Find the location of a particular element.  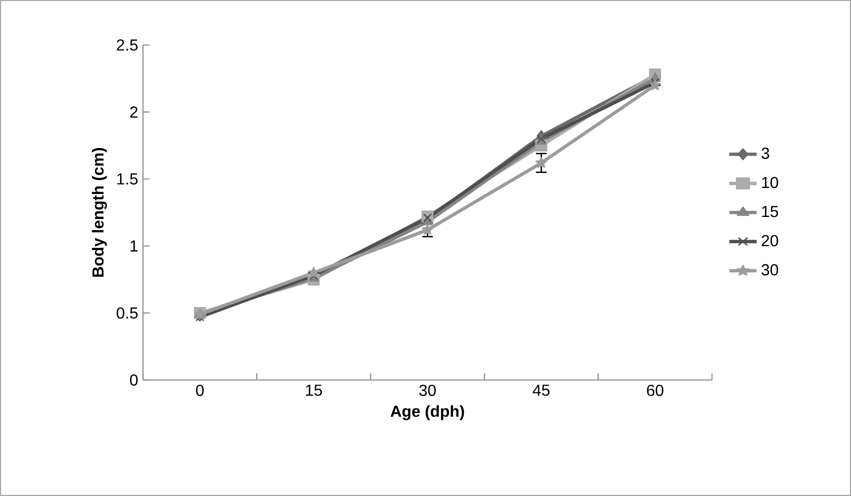

x-tick-label: 60 is located at coordinates (655, 390).